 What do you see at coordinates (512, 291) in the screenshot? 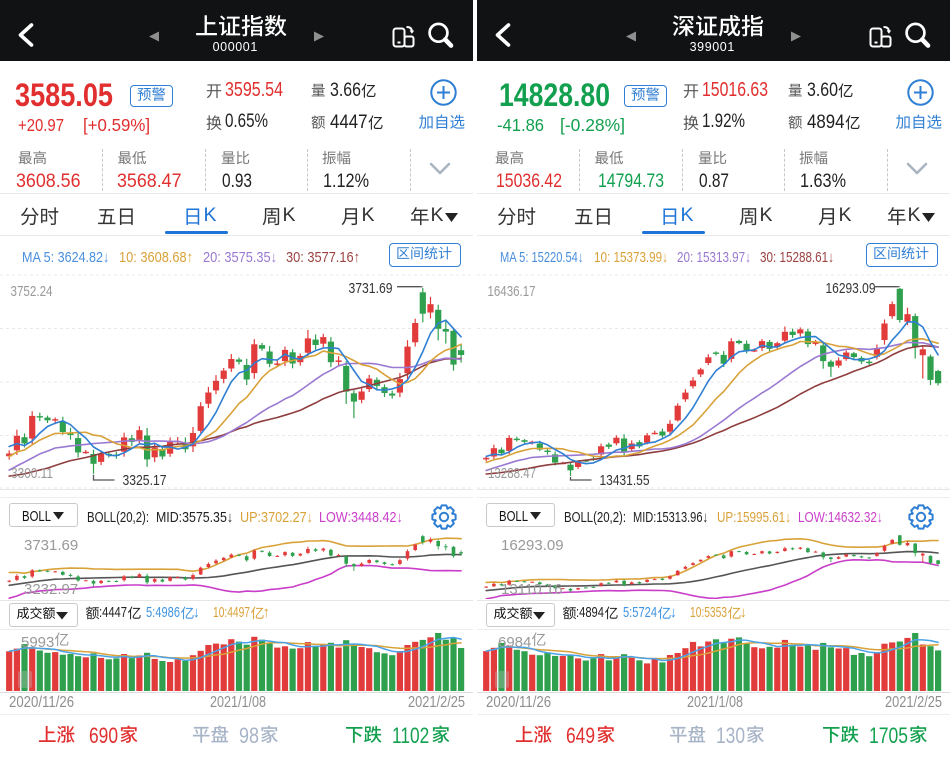
I see `svg-text: 16436.17` at bounding box center [512, 291].